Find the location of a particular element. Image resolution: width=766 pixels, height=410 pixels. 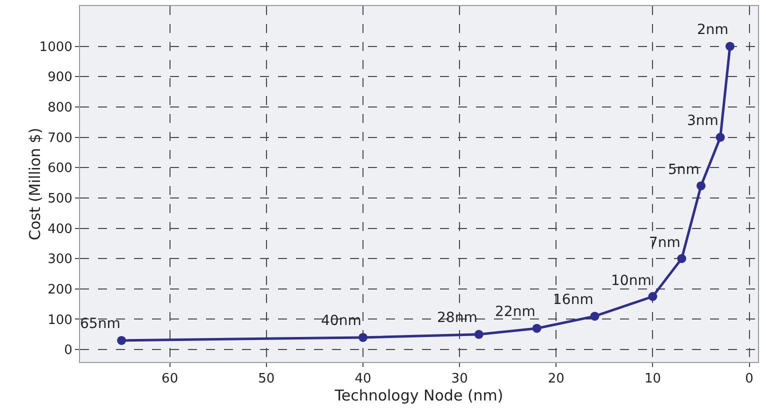

annotation: 22nm is located at coordinates (515, 312).